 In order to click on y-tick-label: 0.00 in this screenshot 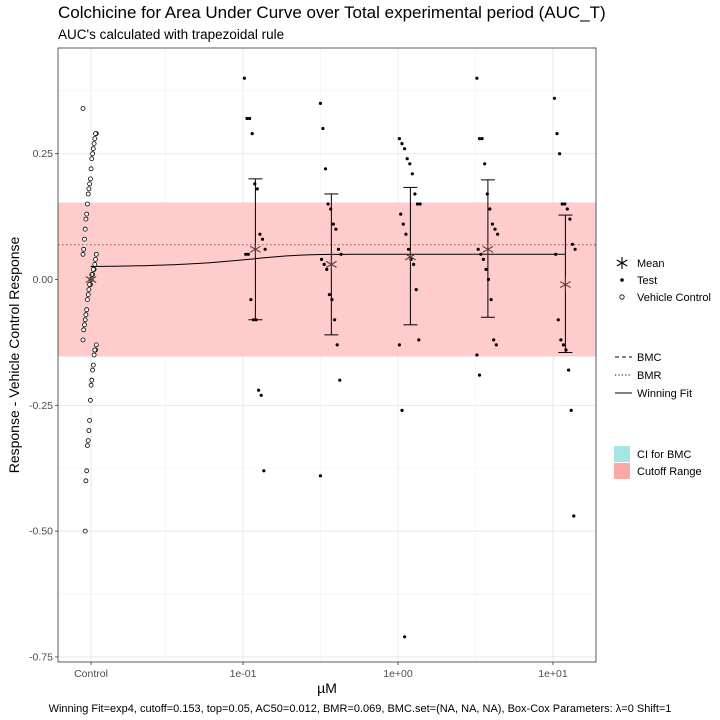, I will do `click(43, 280)`.